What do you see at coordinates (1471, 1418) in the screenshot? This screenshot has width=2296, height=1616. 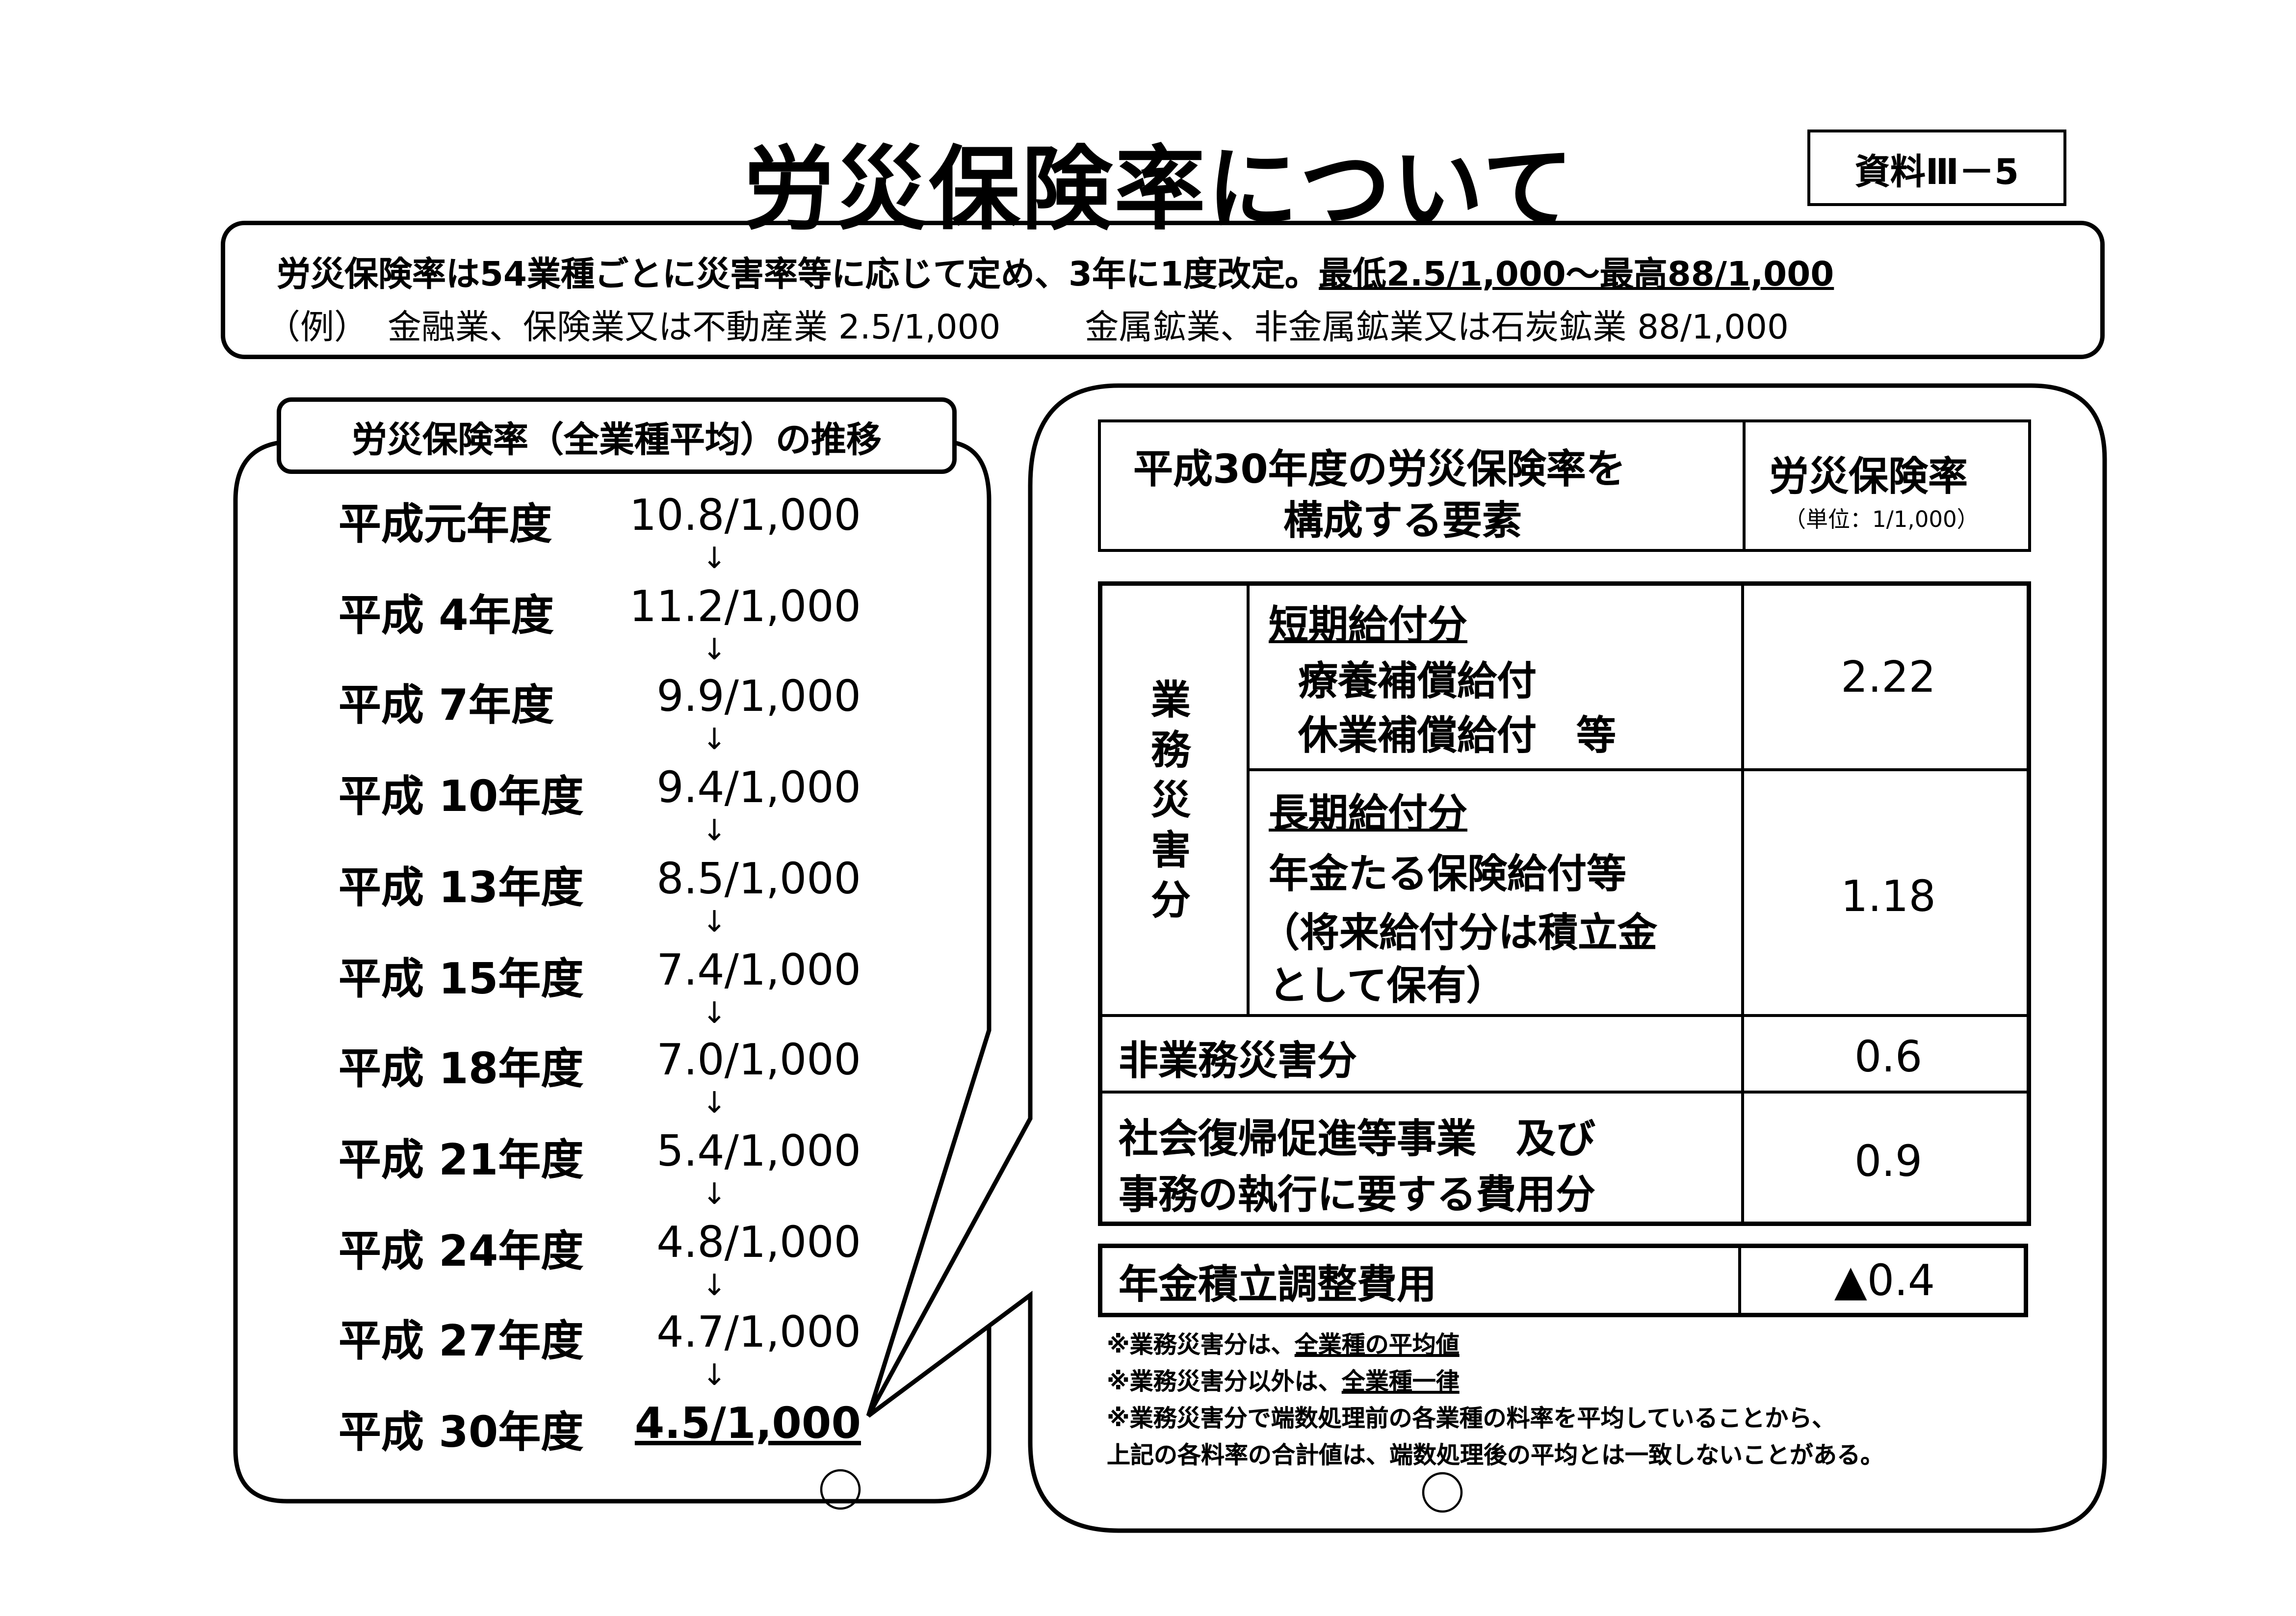 I see `note-3: ※業務災害分で端数処理前の各業種の料率を平均していることから、` at bounding box center [1471, 1418].